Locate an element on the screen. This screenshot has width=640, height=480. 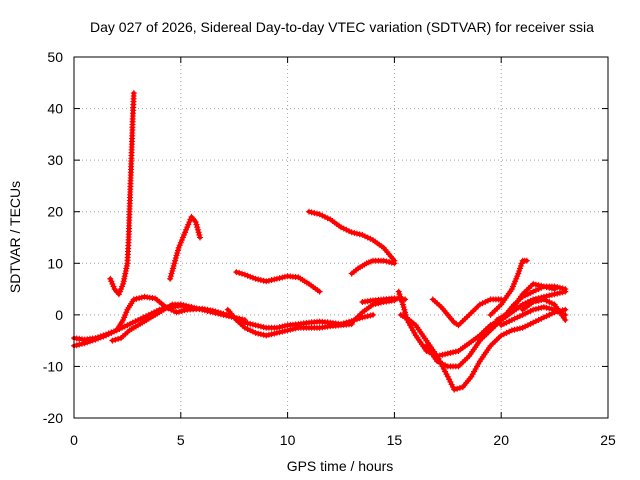
y-tick-label: 20 is located at coordinates (55, 212).